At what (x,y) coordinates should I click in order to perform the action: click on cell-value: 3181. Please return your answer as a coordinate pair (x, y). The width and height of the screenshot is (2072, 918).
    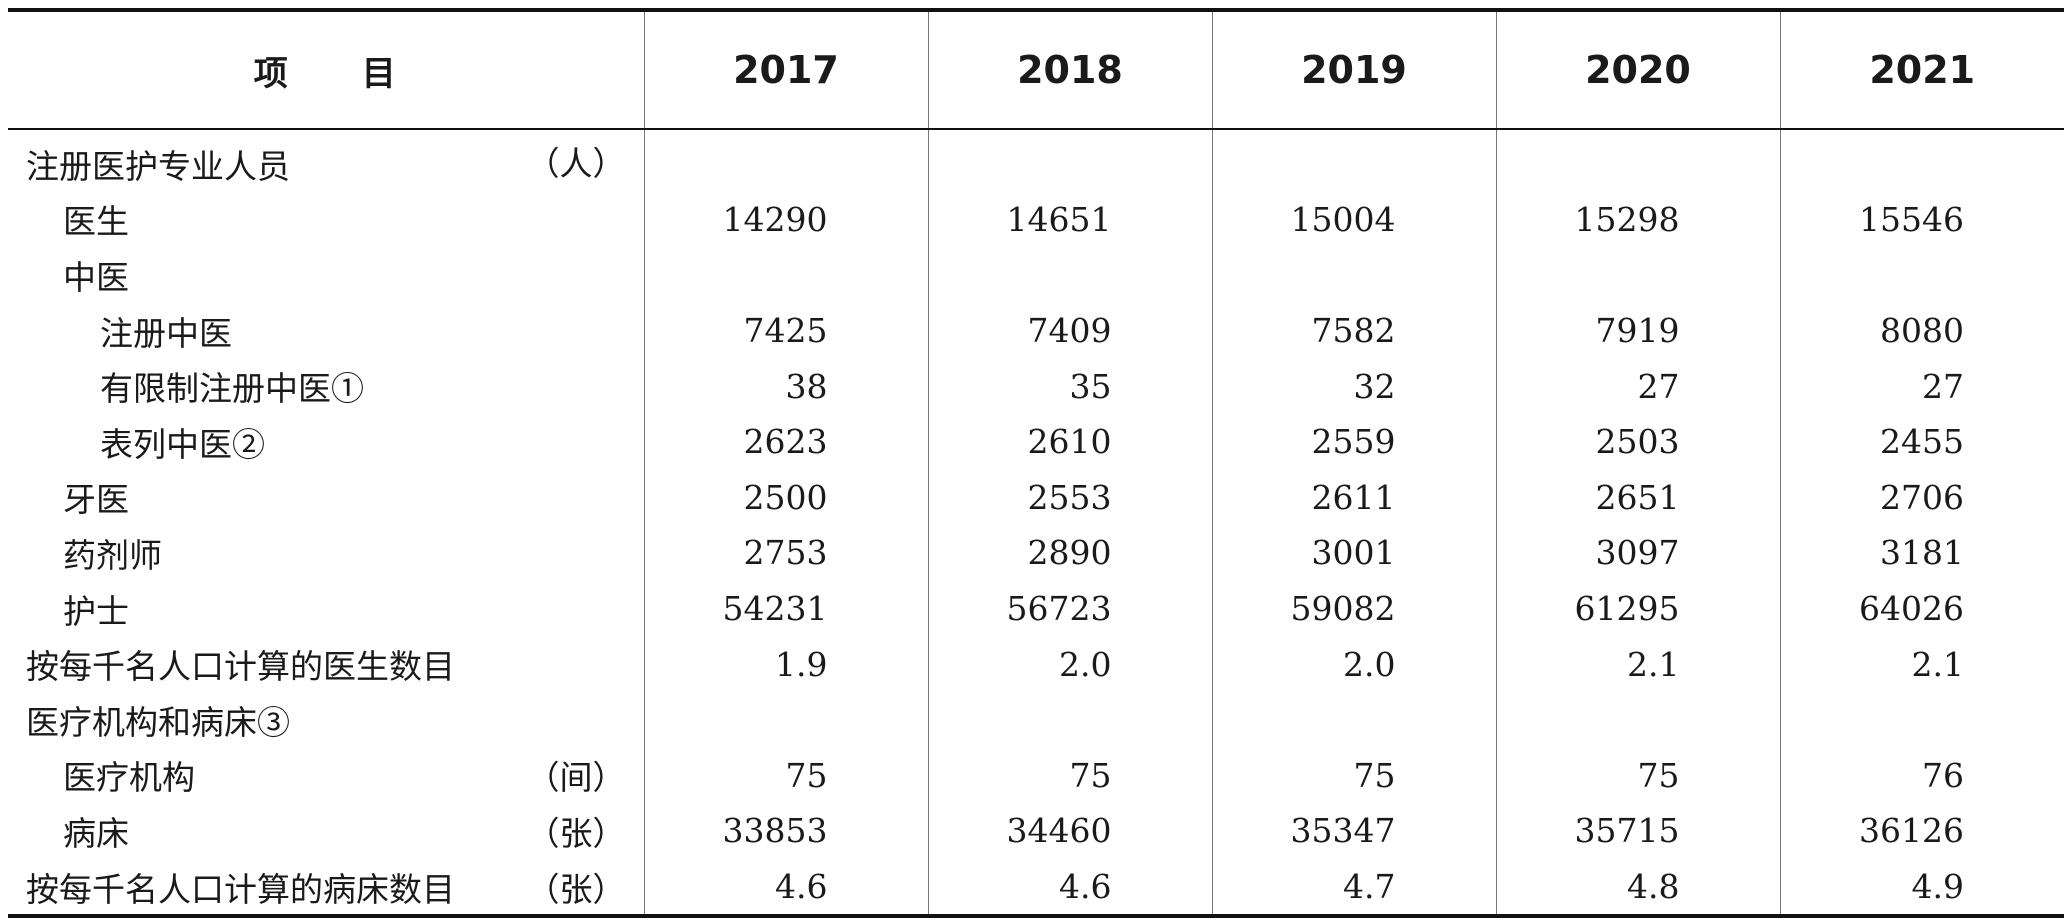
    Looking at the image, I should click on (1921, 553).